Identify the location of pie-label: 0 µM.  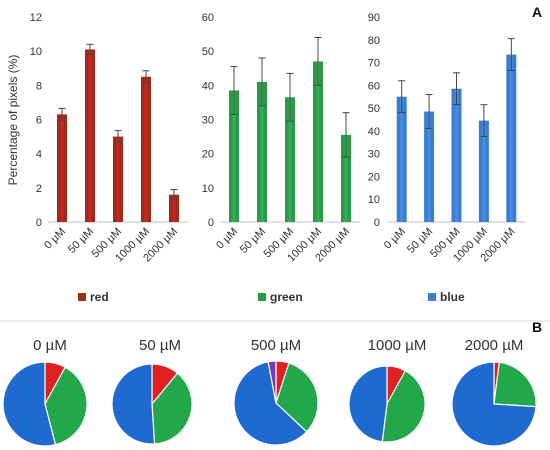
(50, 345).